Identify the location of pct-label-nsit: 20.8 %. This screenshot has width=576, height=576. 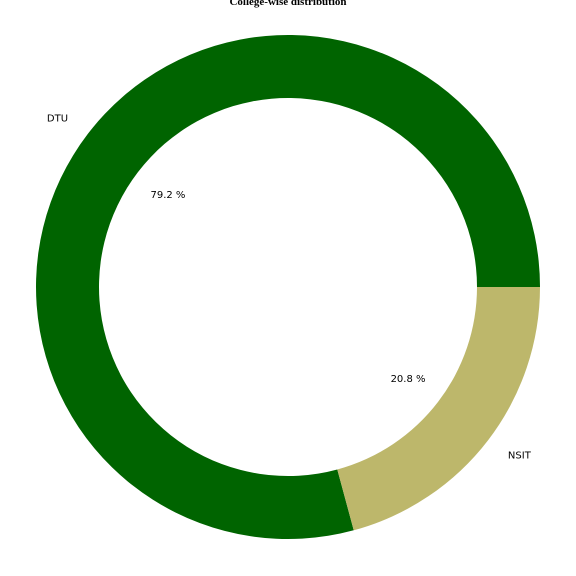
(408, 379).